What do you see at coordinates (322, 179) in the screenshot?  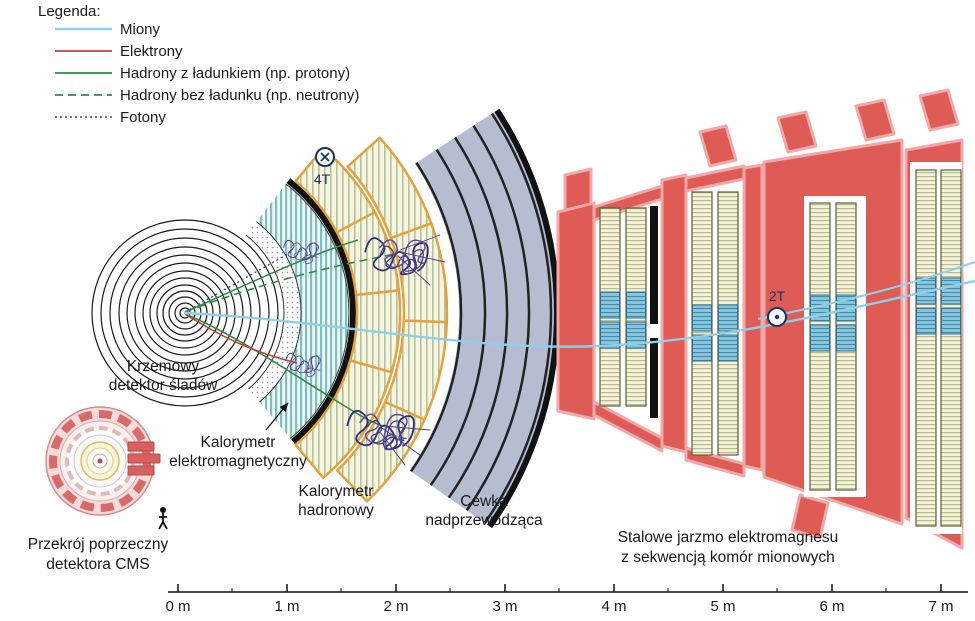 I see `field-label-4t: 4T` at bounding box center [322, 179].